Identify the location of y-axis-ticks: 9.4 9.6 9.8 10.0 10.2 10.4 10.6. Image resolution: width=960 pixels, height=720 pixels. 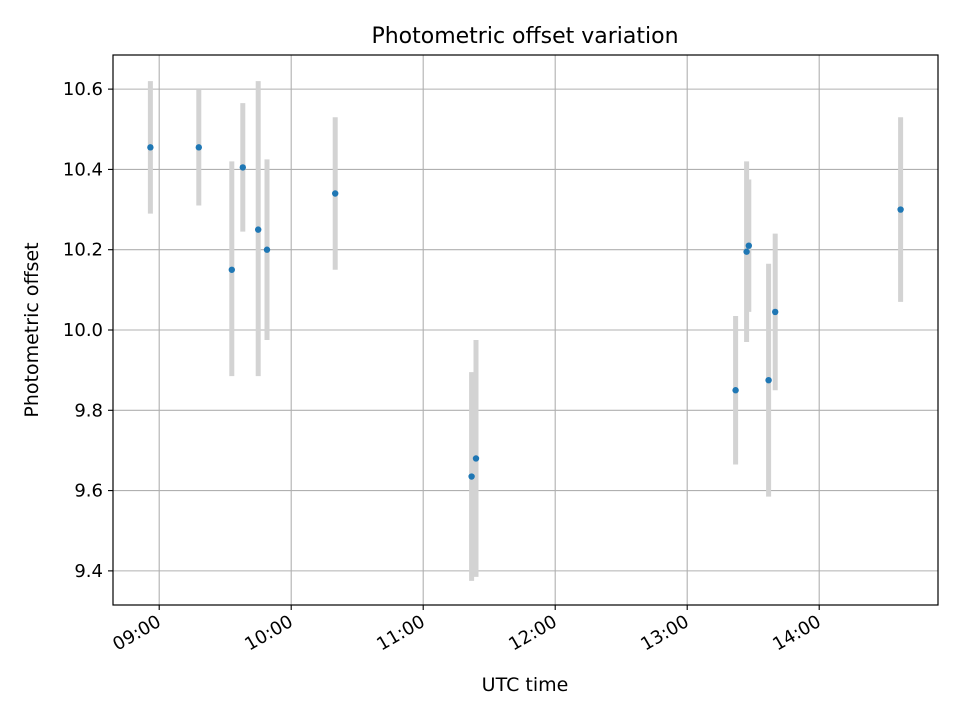
(88, 330).